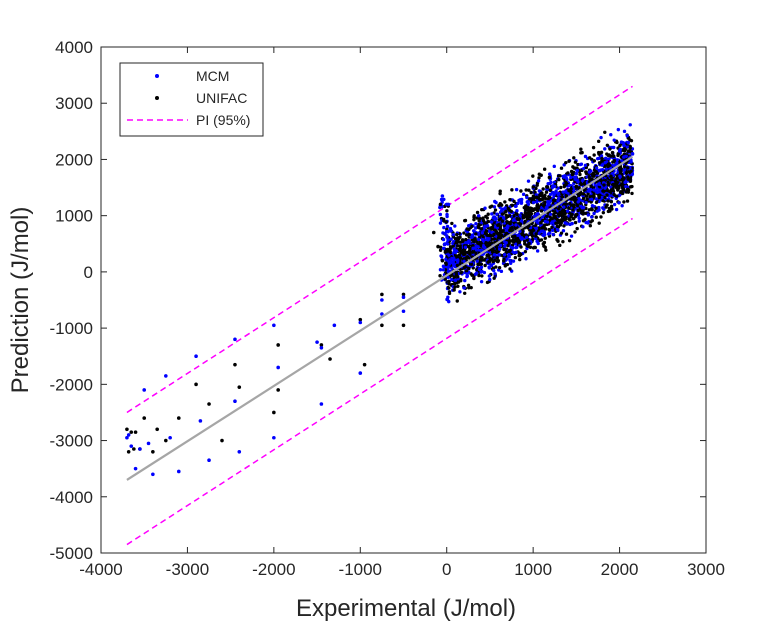  I want to click on y-tick-label: 1000, so click(74, 216).